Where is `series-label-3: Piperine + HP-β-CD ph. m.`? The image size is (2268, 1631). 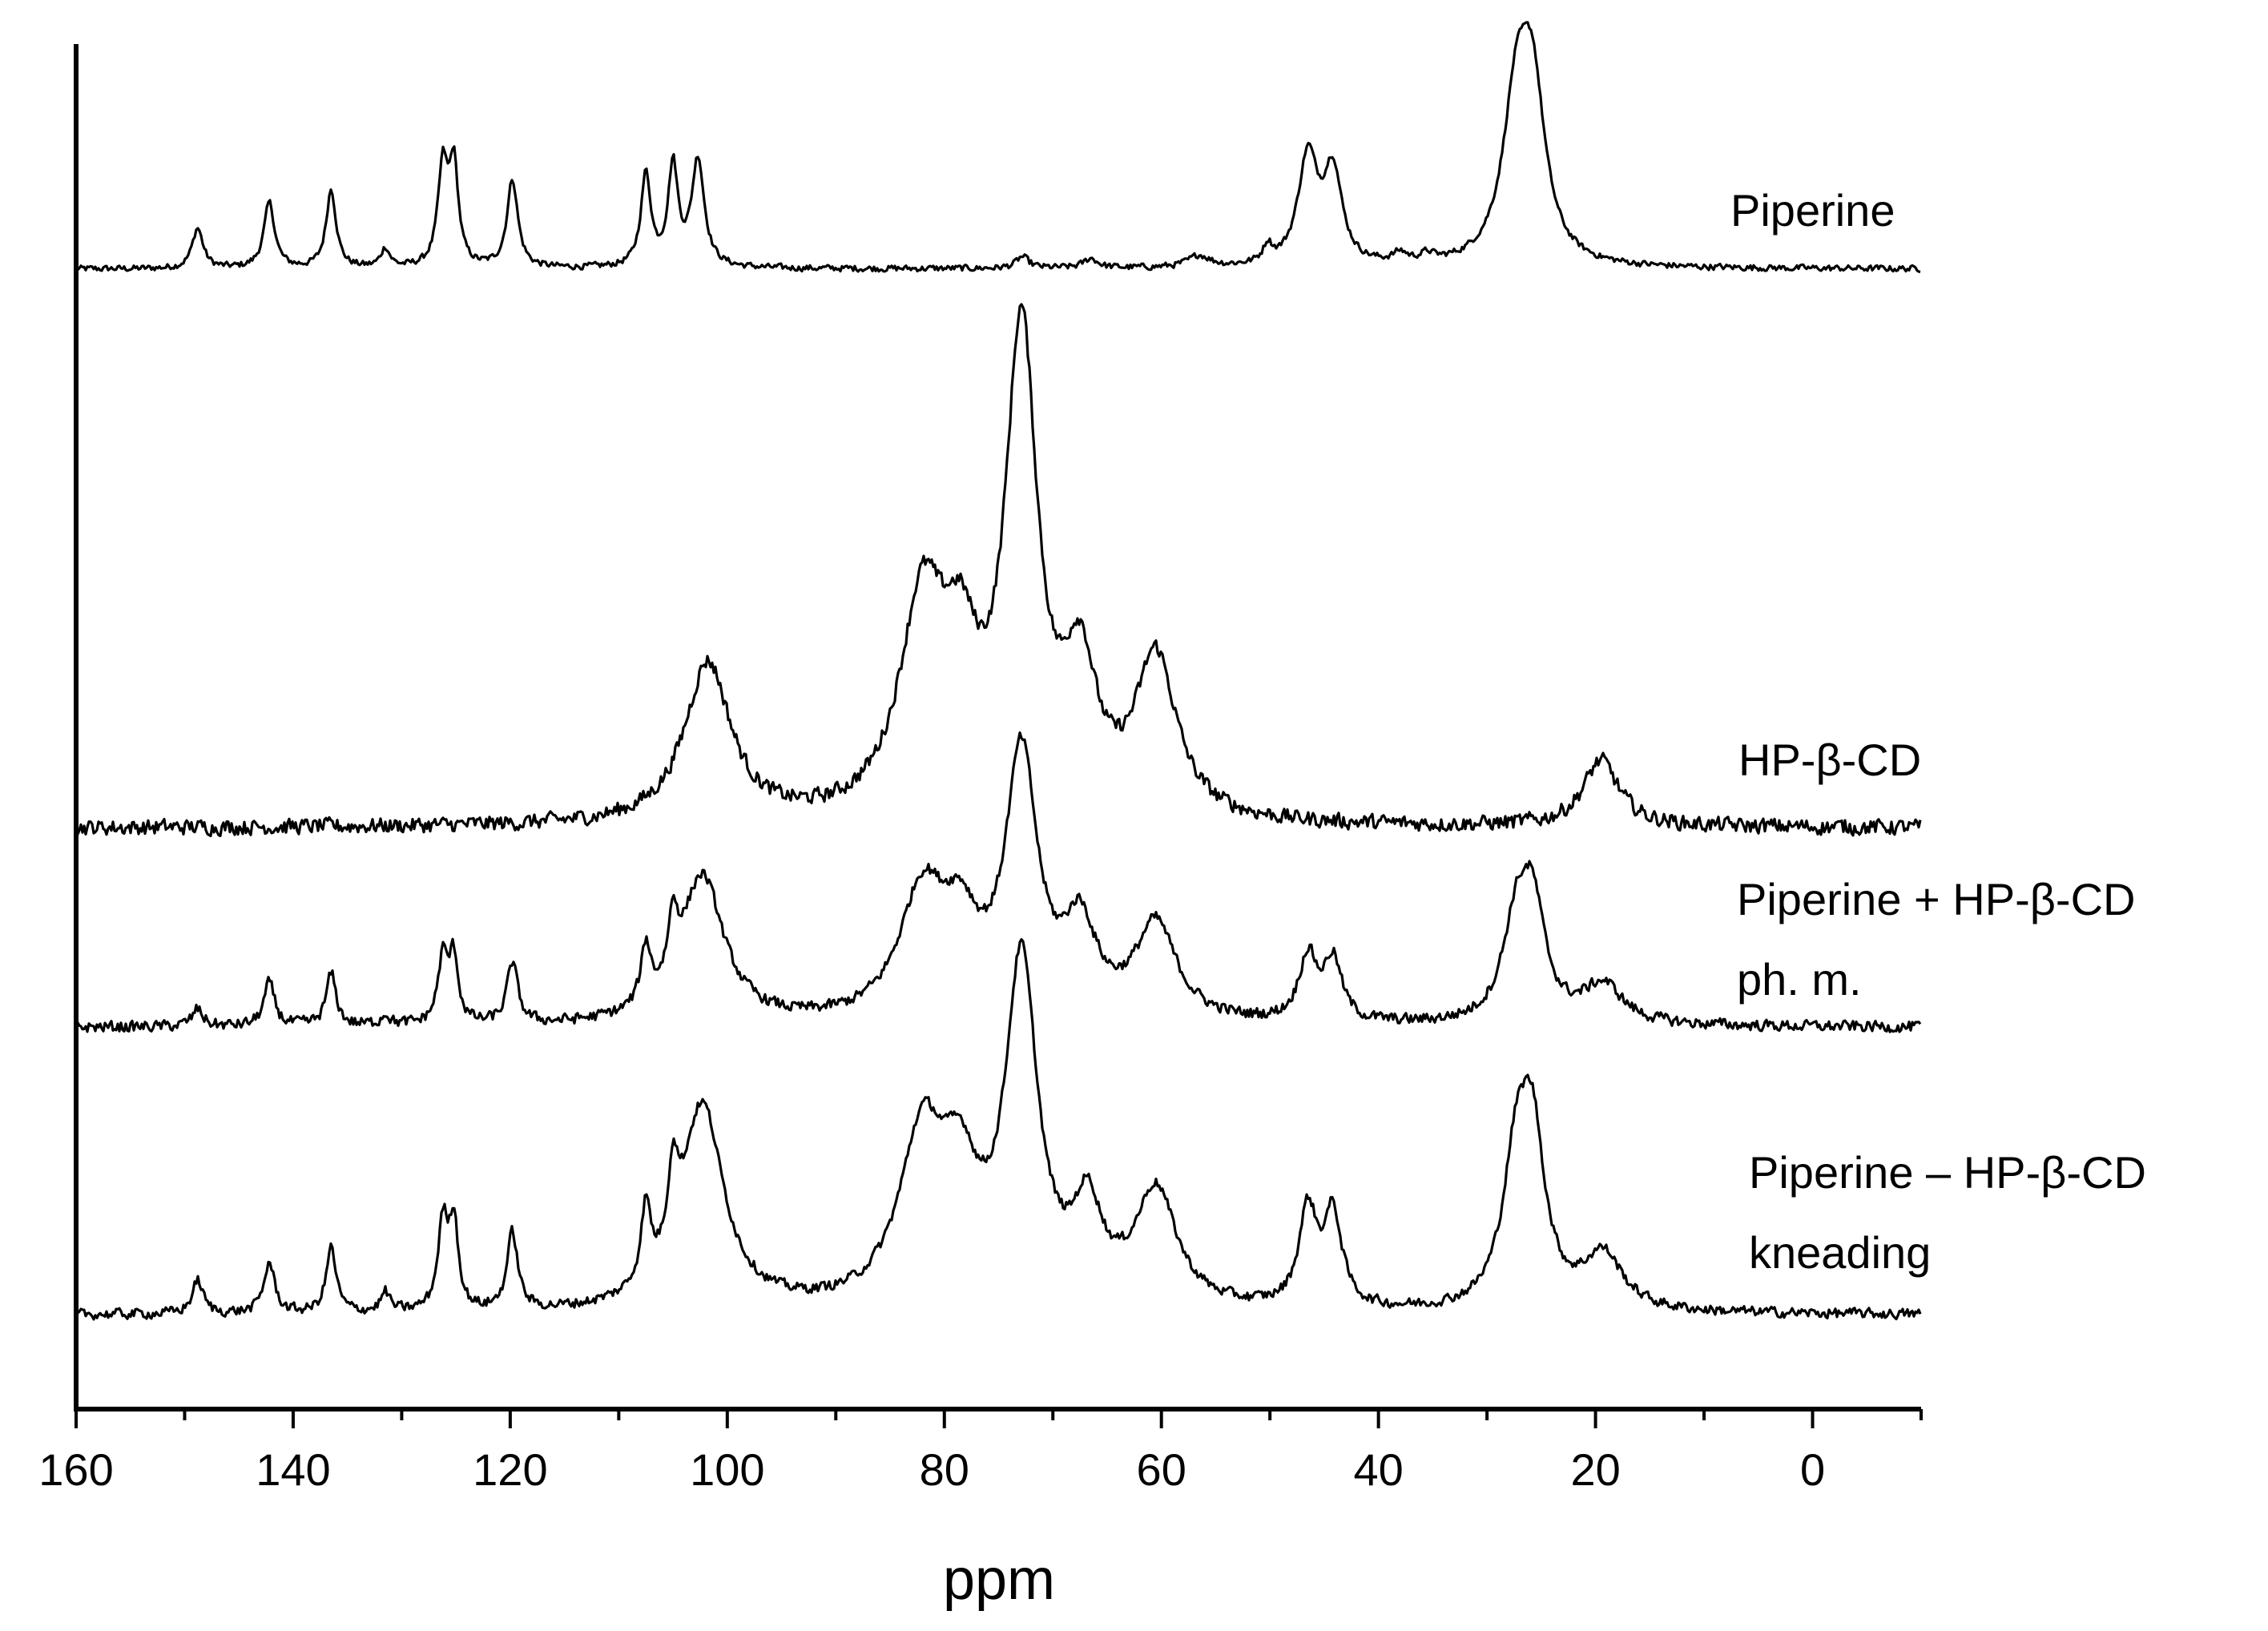
series-label-3: Piperine + HP-β-CD ph. m. is located at coordinates (1936, 939).